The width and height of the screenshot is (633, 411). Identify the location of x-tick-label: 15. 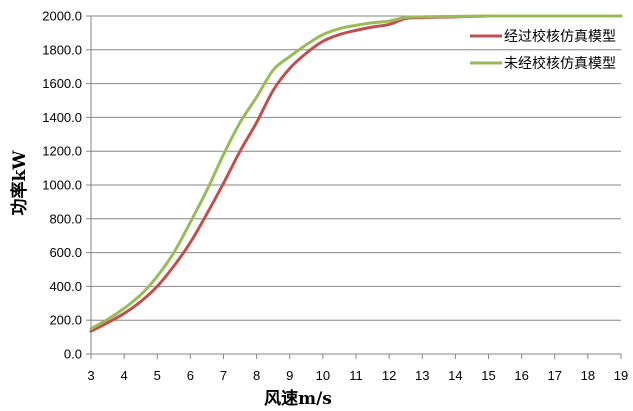
(488, 375).